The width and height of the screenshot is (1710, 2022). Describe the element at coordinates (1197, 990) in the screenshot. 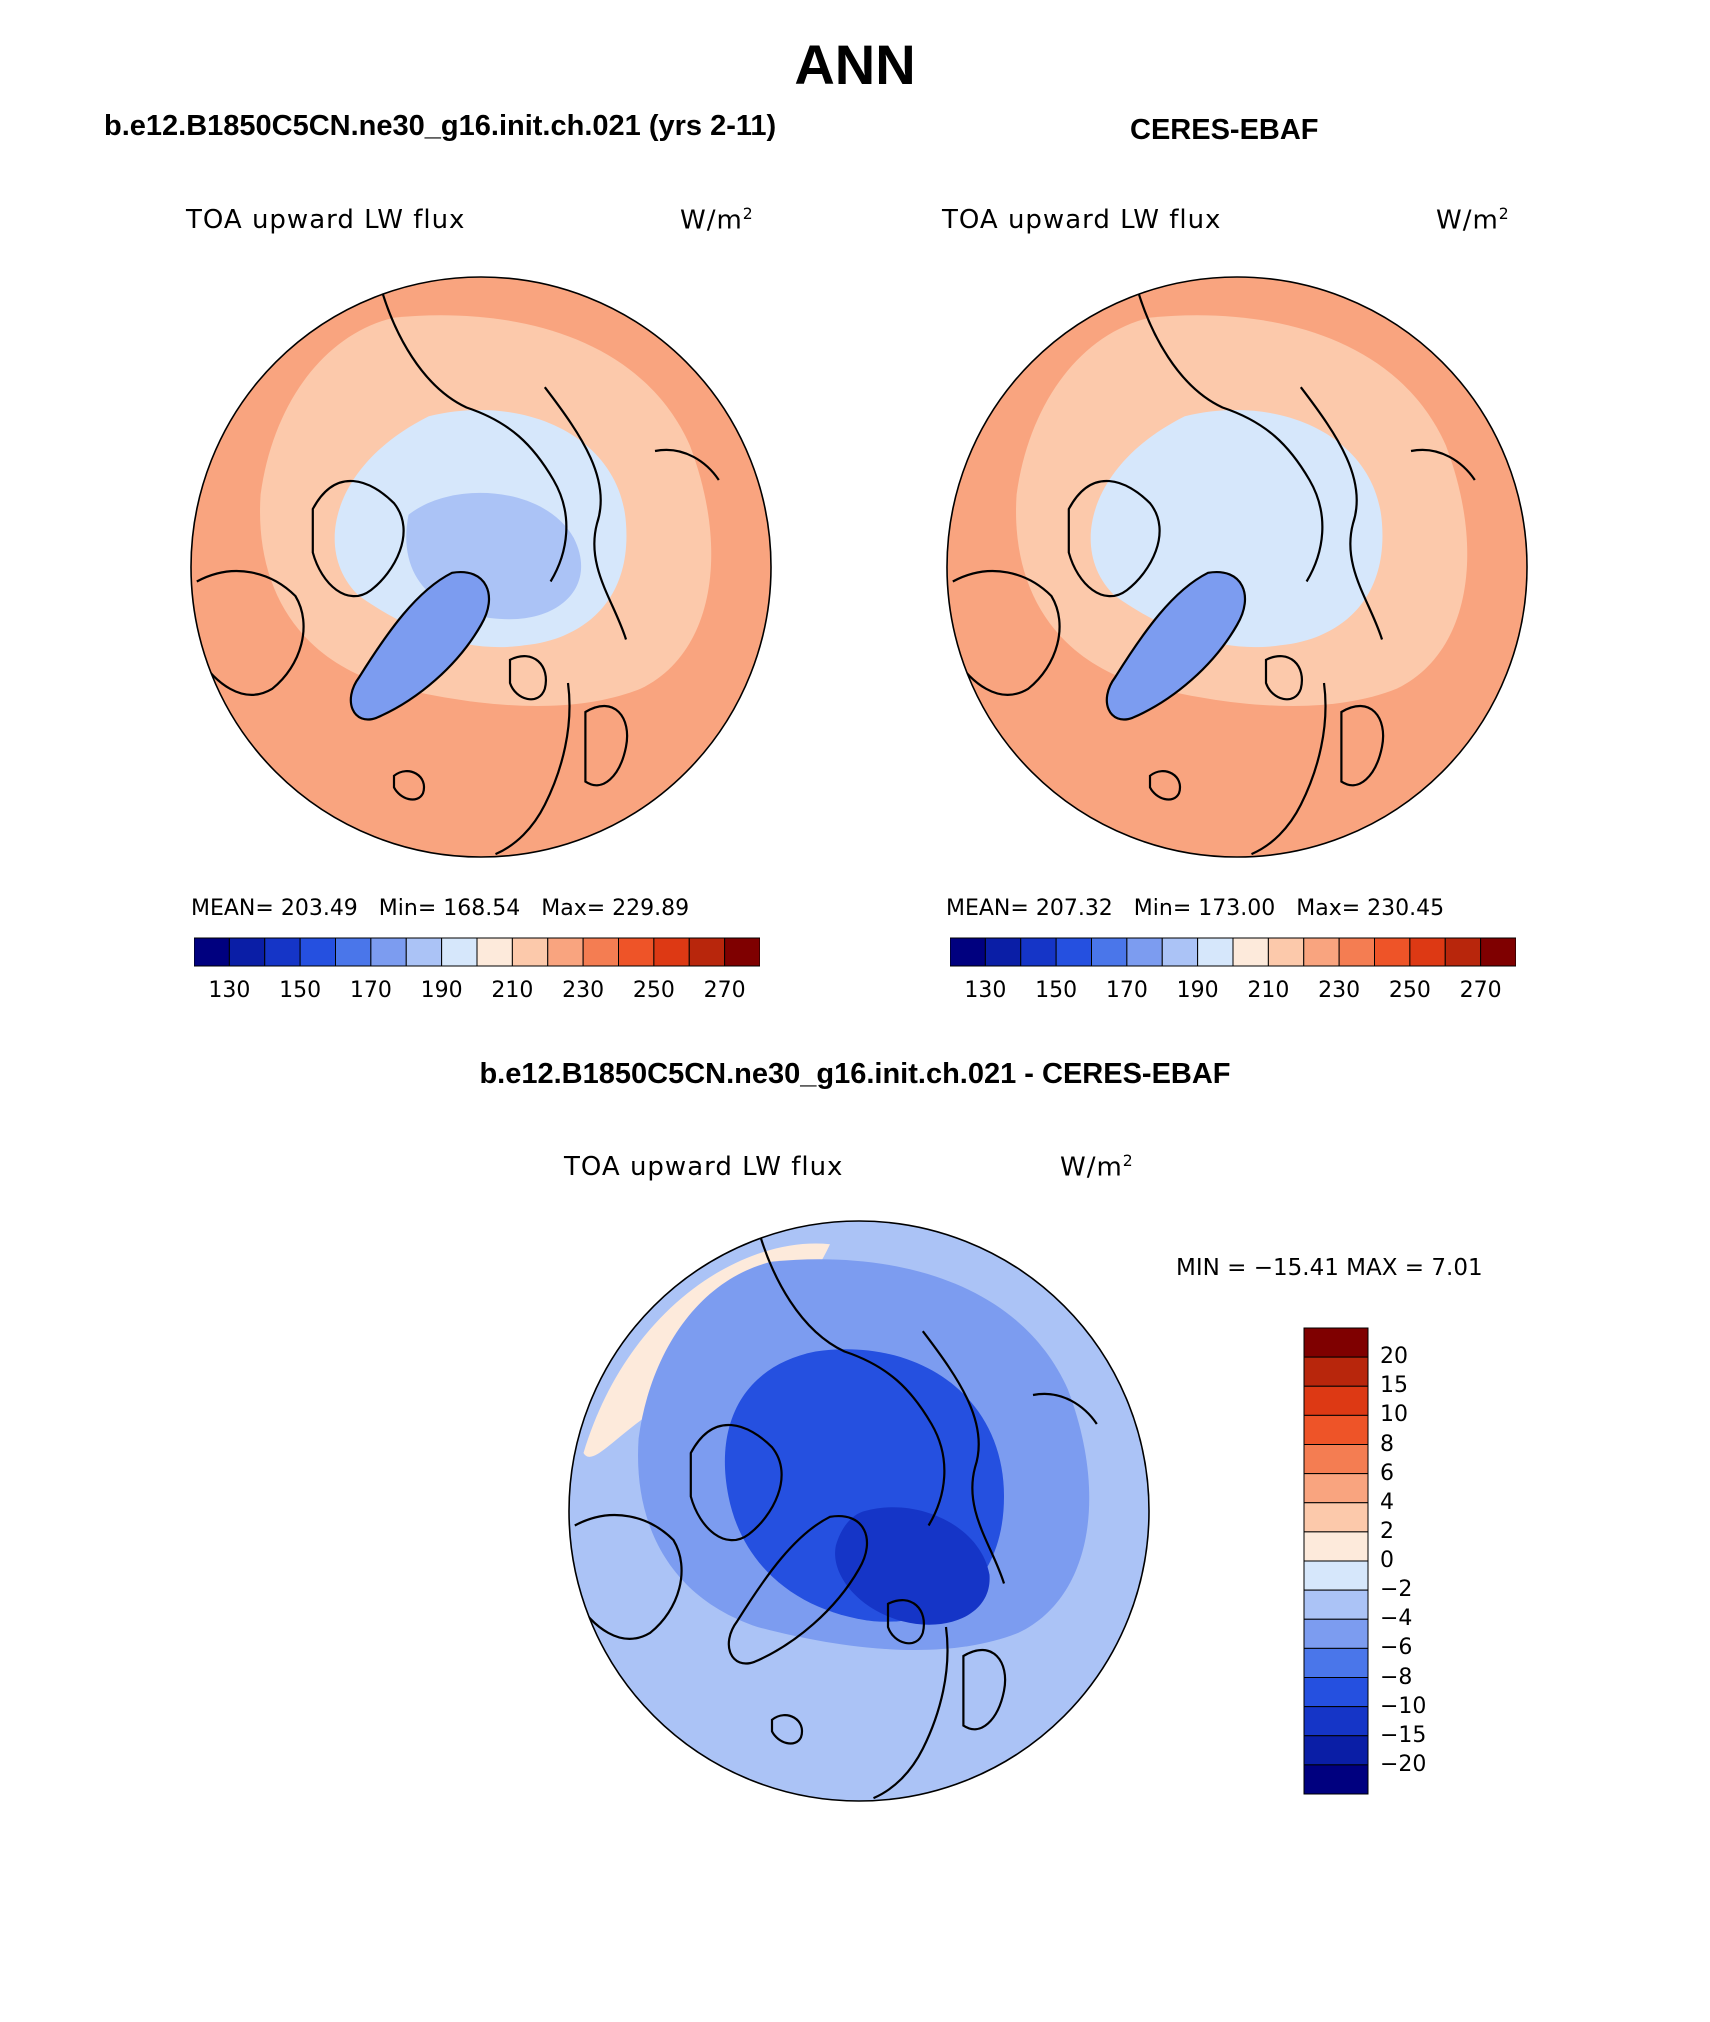

I see `obs-colorbar-tick-label: 190` at that location.